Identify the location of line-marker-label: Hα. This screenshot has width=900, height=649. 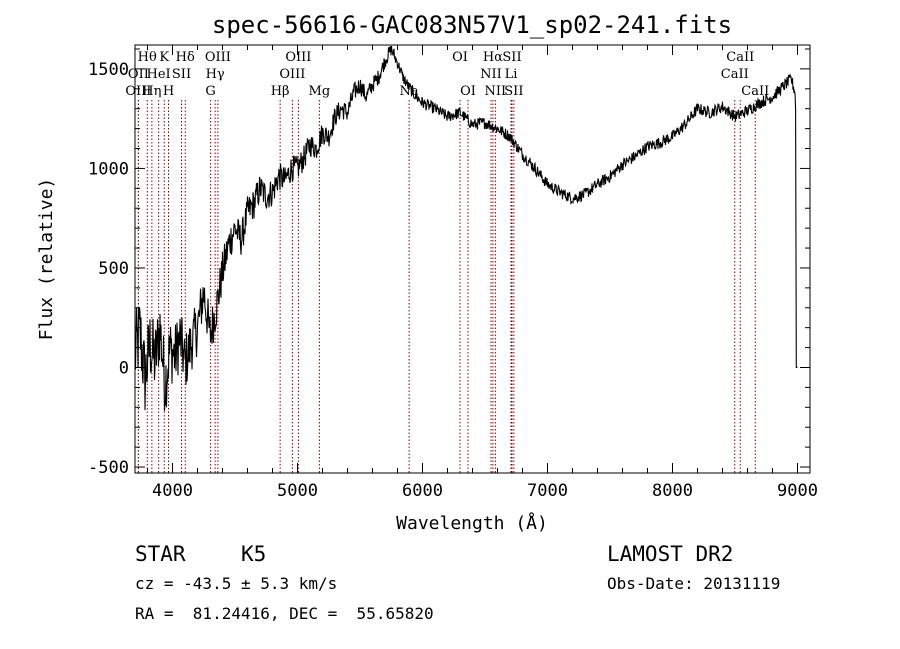
(493, 57).